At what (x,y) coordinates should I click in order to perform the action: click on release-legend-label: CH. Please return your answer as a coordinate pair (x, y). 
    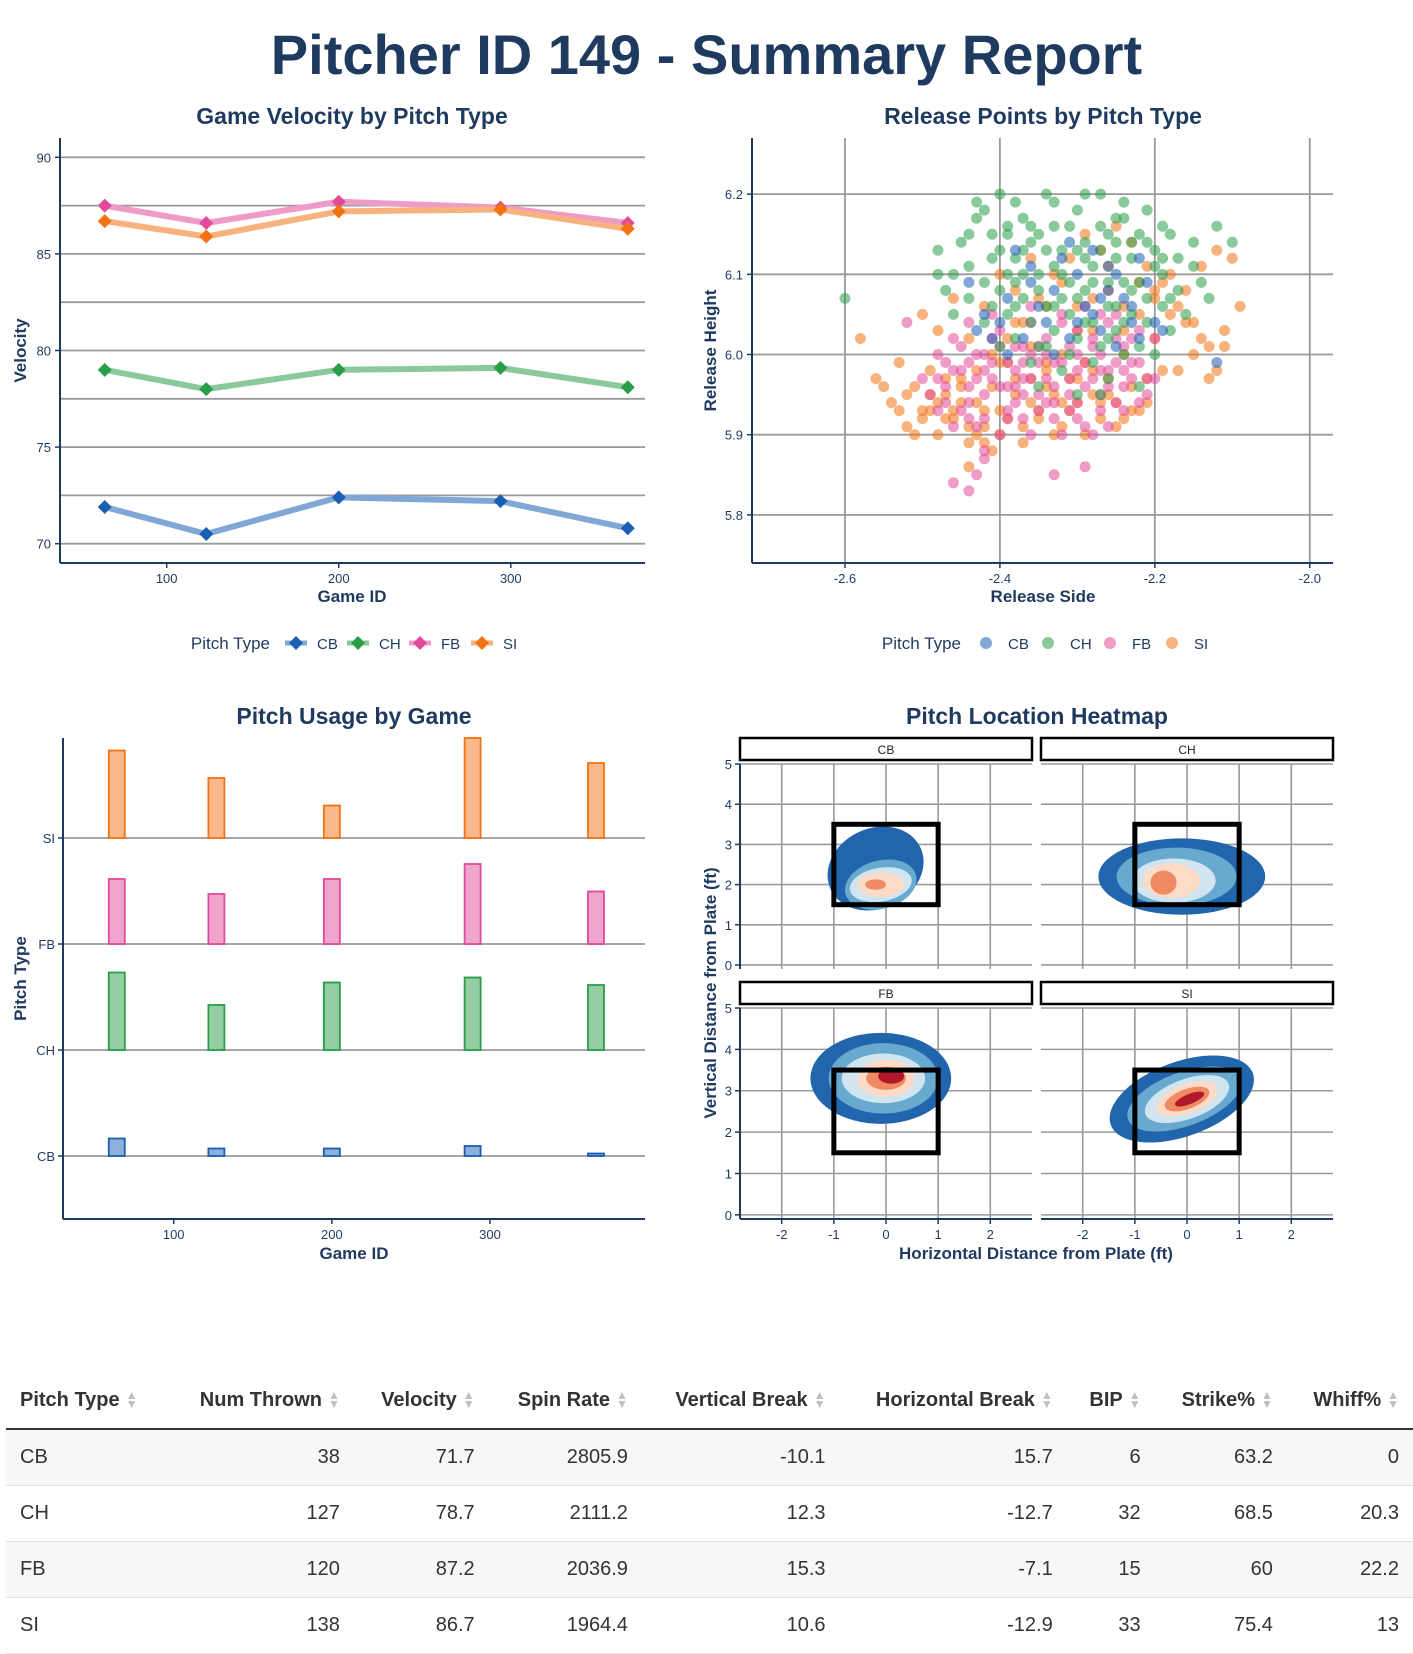
    Looking at the image, I should click on (1081, 644).